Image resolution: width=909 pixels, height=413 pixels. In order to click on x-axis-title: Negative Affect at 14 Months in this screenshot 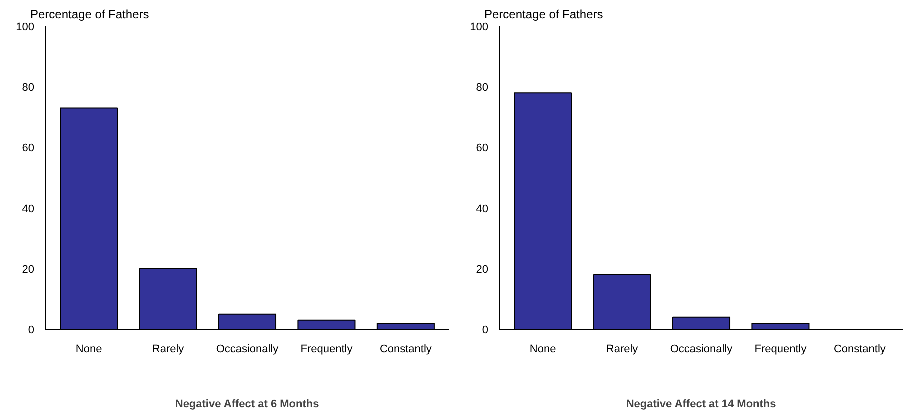, I will do `click(701, 404)`.